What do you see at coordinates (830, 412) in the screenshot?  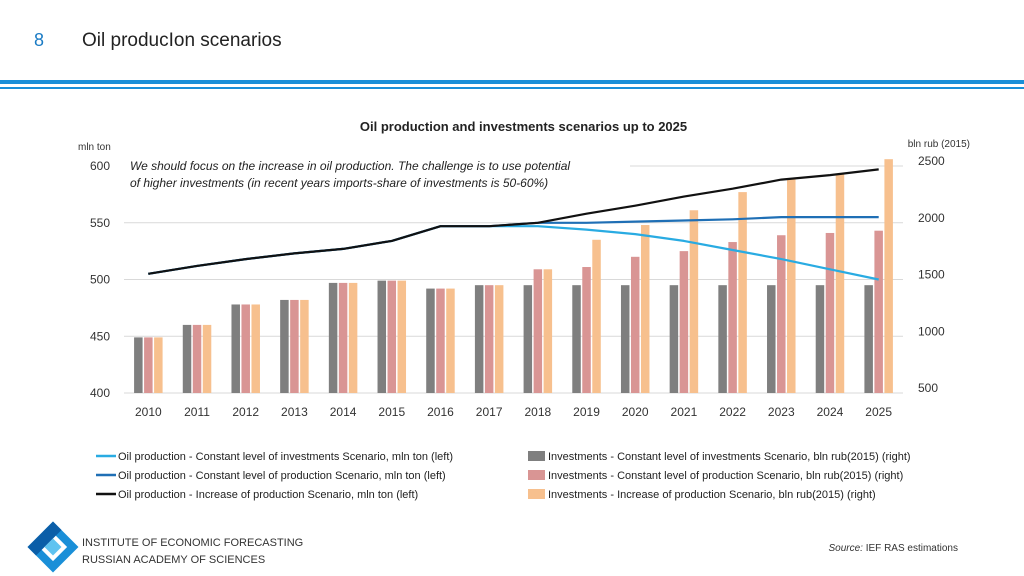 I see `x-tick-label: 2024` at bounding box center [830, 412].